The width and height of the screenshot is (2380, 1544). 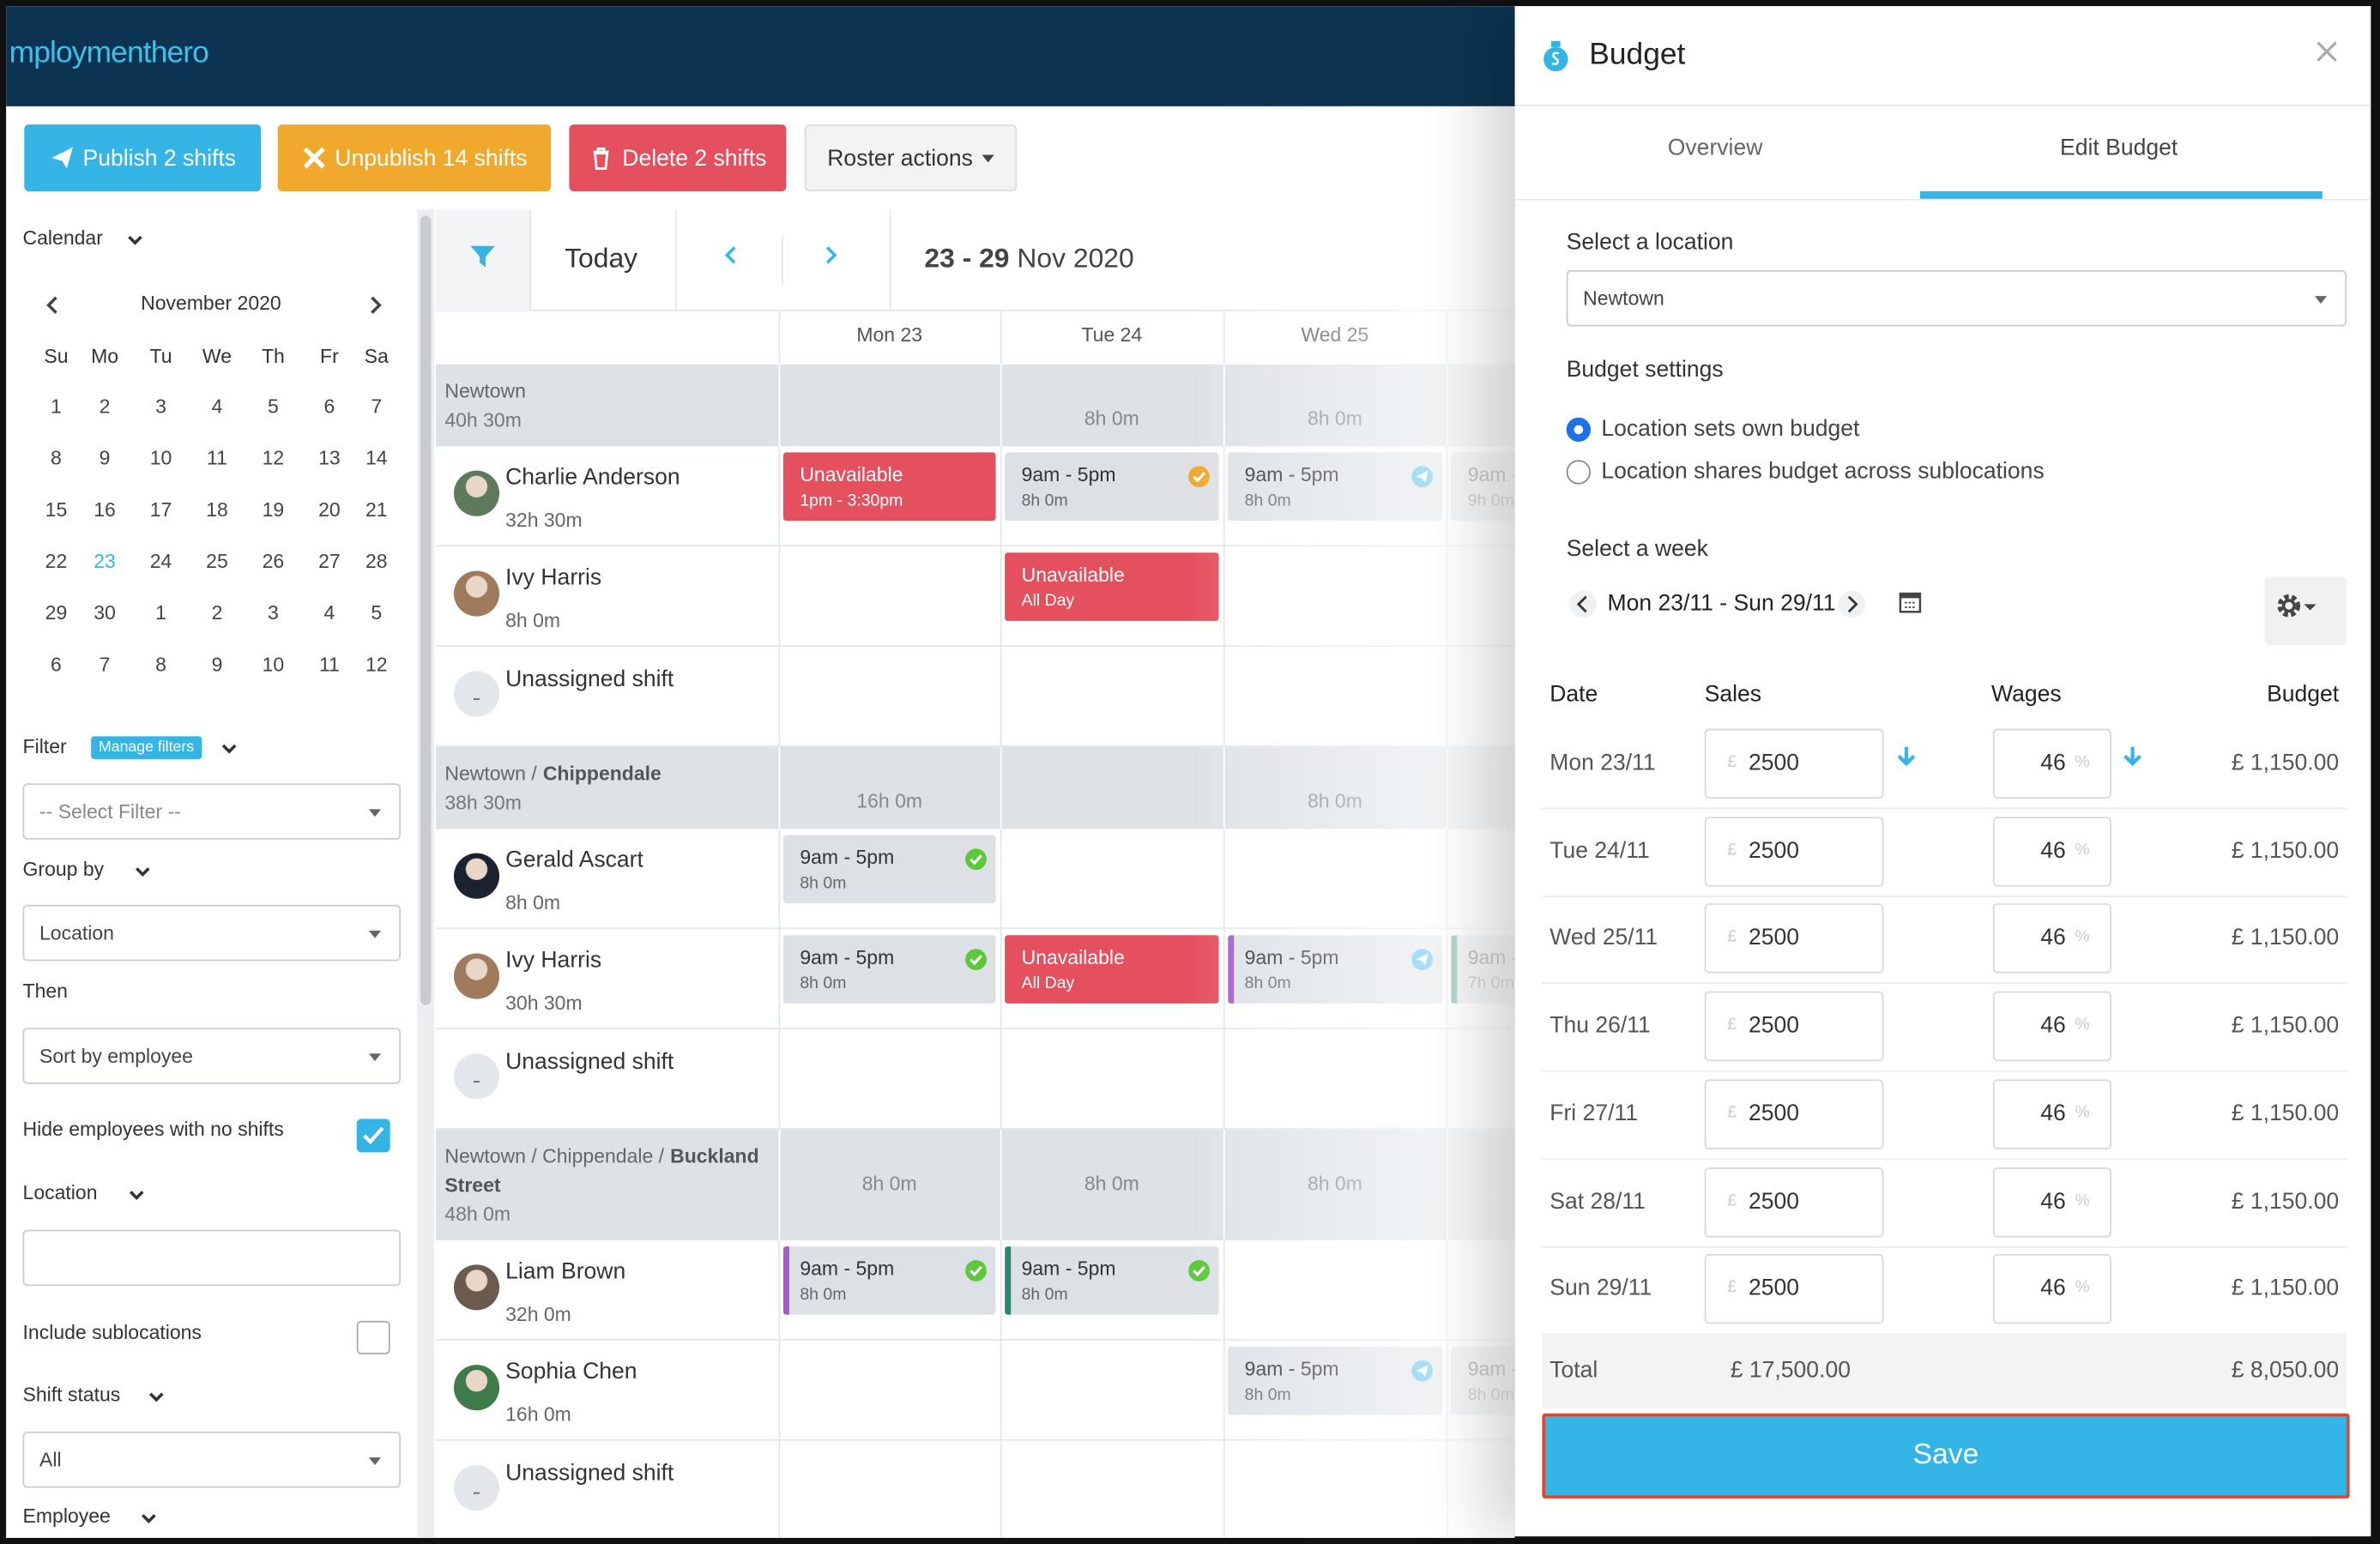 I want to click on calendar-day: 8, so click(x=56, y=457).